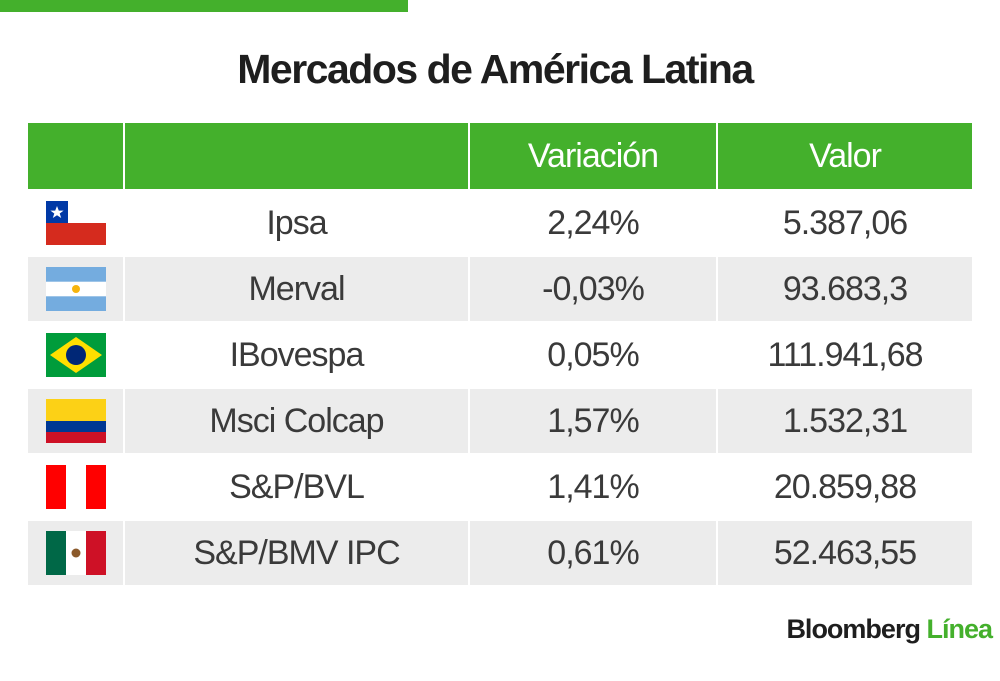 Image resolution: width=1000 pixels, height=681 pixels. Describe the element at coordinates (845, 486) in the screenshot. I see `value: 20.859,88` at that location.